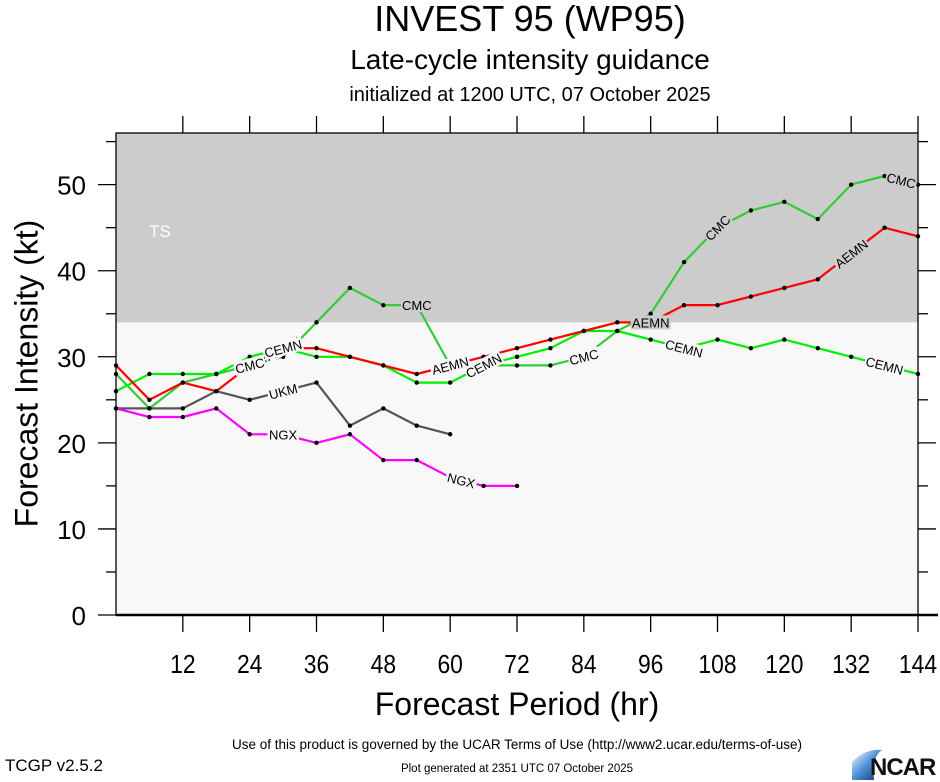 The image size is (940, 782). Describe the element at coordinates (530, 19) in the screenshot. I see `chart-title: INVEST 95 (WP95)` at that location.